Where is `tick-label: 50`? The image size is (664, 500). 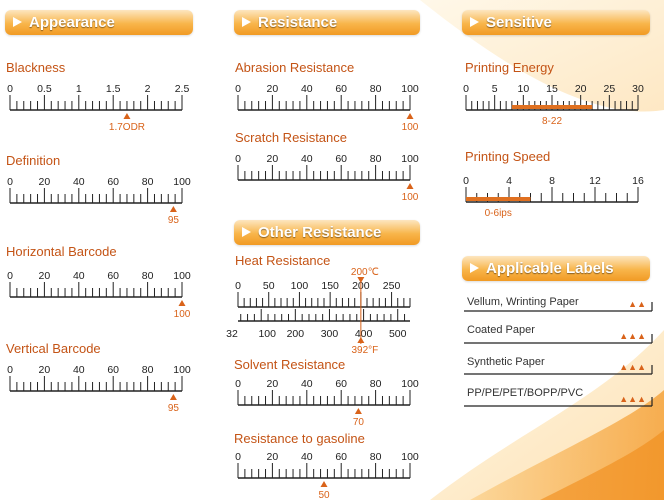 tick-label: 50 is located at coordinates (269, 286).